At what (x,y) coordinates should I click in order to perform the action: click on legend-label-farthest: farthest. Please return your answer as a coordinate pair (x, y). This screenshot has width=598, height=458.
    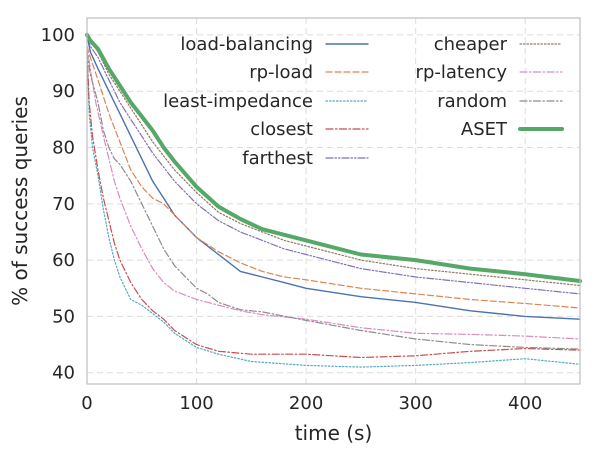
    Looking at the image, I should click on (277, 158).